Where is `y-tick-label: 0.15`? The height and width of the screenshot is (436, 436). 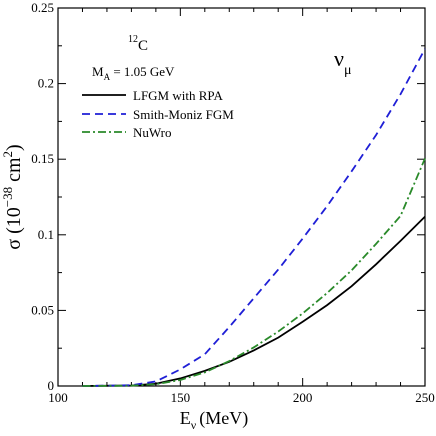 y-tick-label: 0.15 is located at coordinates (42, 158).